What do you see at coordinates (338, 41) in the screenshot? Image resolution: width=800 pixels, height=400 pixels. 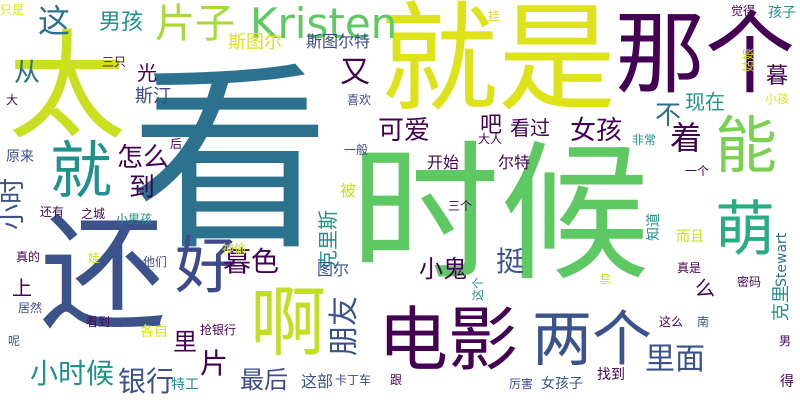 I see `word-cloud-word: 斯图尔特` at bounding box center [338, 41].